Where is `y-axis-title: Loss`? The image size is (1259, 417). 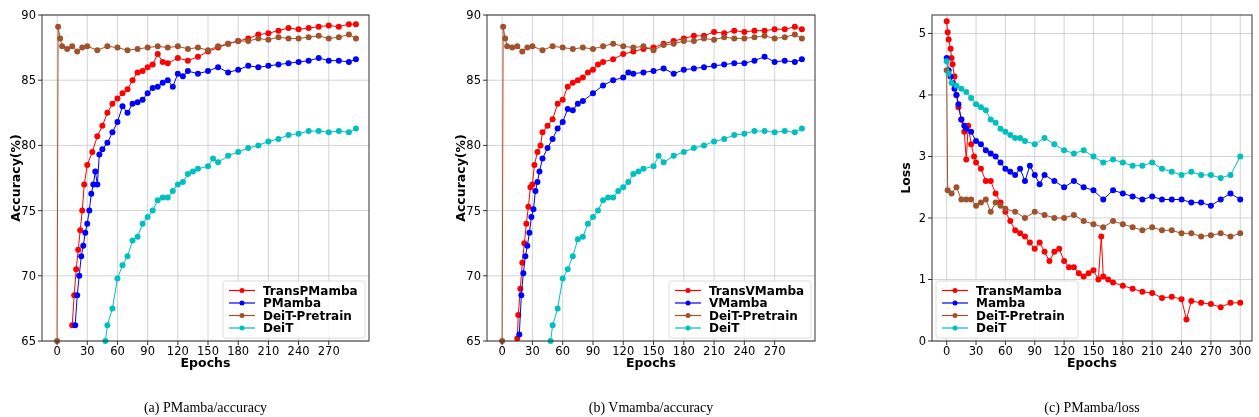
y-axis-title: Loss is located at coordinates (905, 178).